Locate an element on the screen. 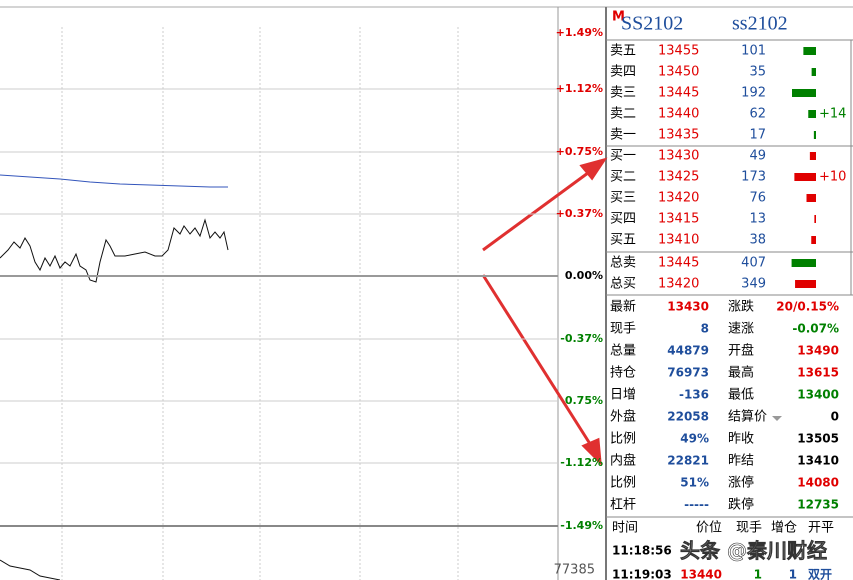 The width and height of the screenshot is (853, 580). level-volume: 49 is located at coordinates (757, 156).